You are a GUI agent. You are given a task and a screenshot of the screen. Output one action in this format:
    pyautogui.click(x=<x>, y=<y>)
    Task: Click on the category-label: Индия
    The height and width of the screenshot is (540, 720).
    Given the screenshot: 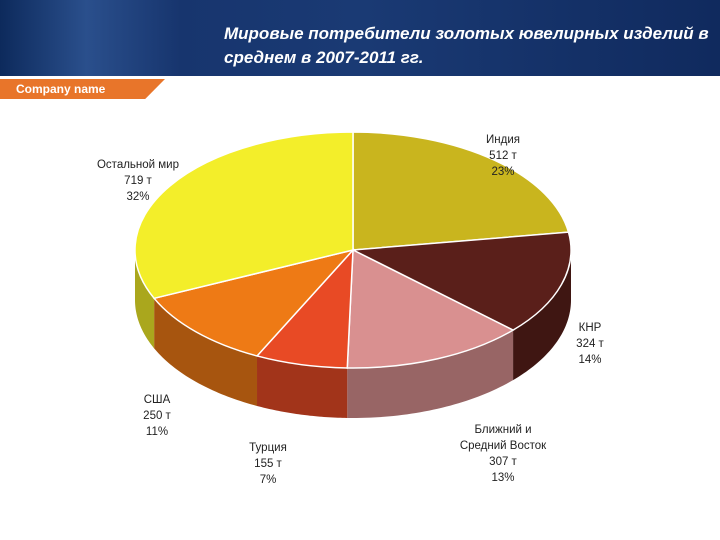 What is the action you would take?
    pyautogui.click(x=503, y=140)
    